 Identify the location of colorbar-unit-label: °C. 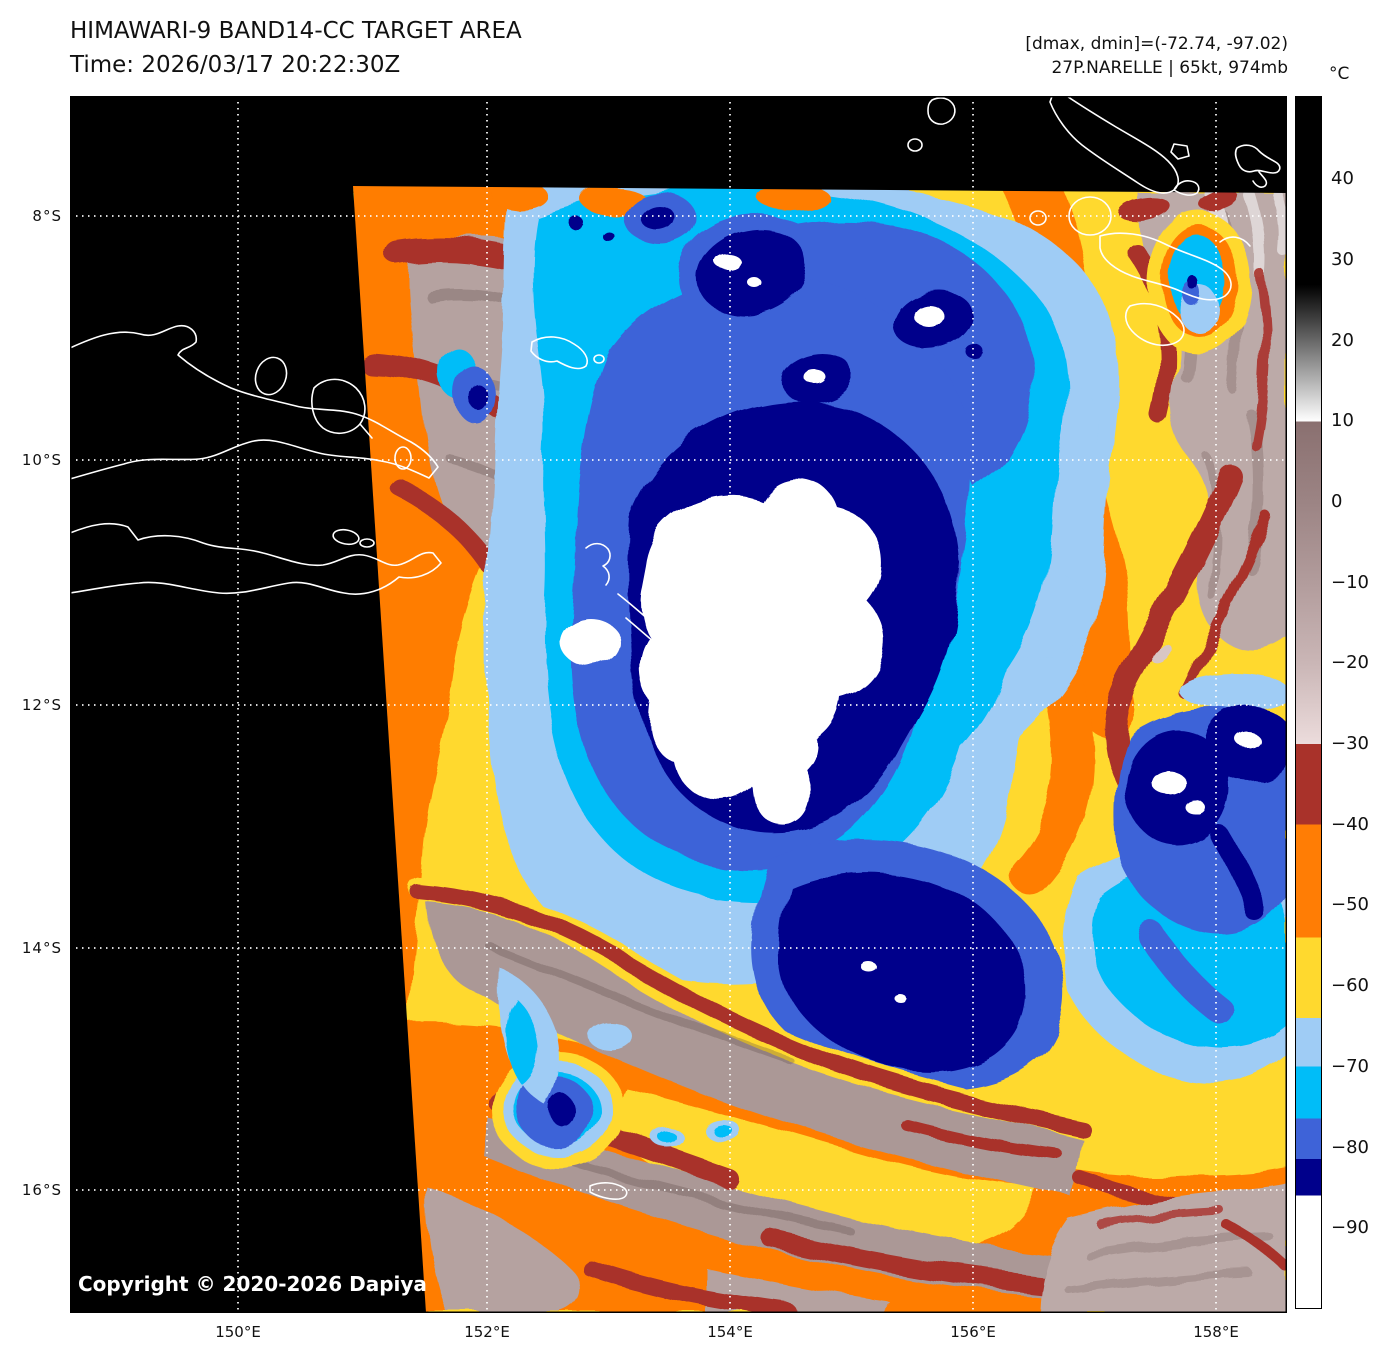
(1339, 74).